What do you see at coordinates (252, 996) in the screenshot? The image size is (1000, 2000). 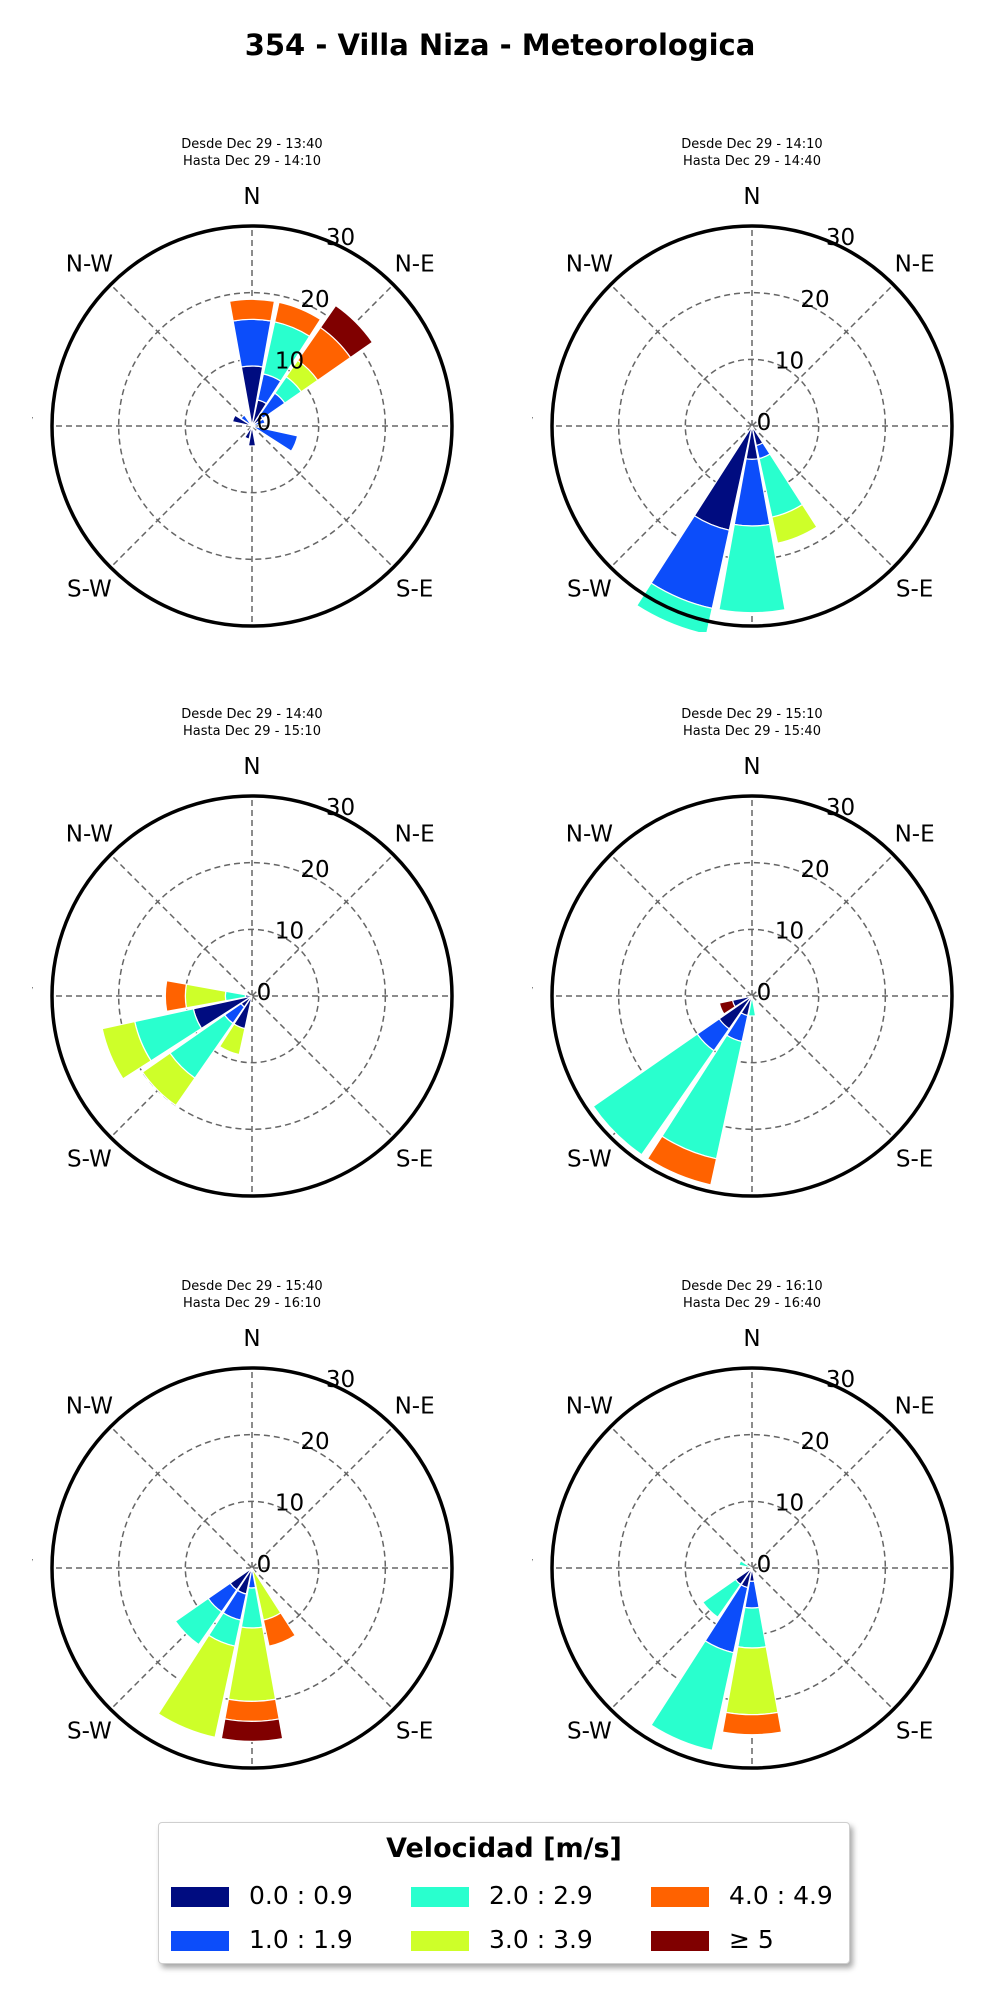 I see `grid-circle` at bounding box center [252, 996].